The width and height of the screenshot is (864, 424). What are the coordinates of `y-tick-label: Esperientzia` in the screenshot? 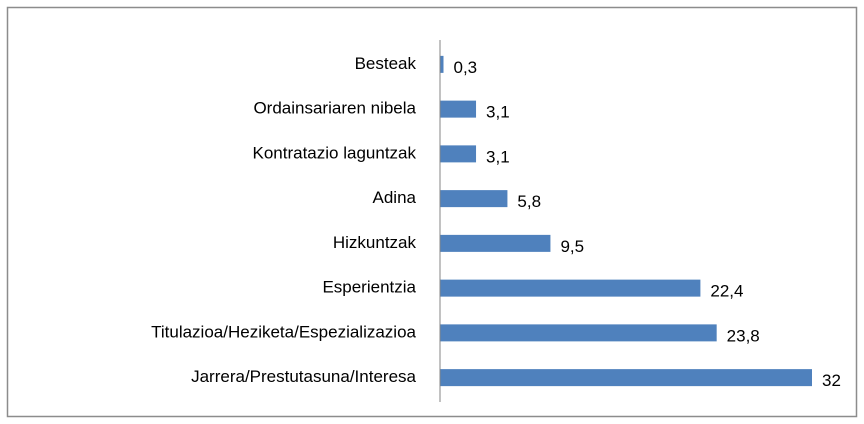 It's located at (369, 287).